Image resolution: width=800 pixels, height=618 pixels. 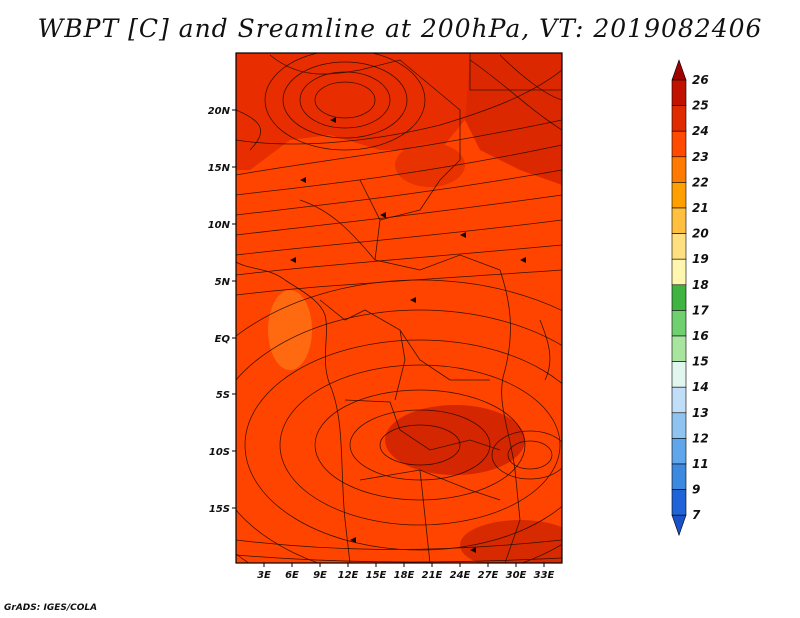 I want to click on x-tick-label: 33E, so click(x=544, y=575).